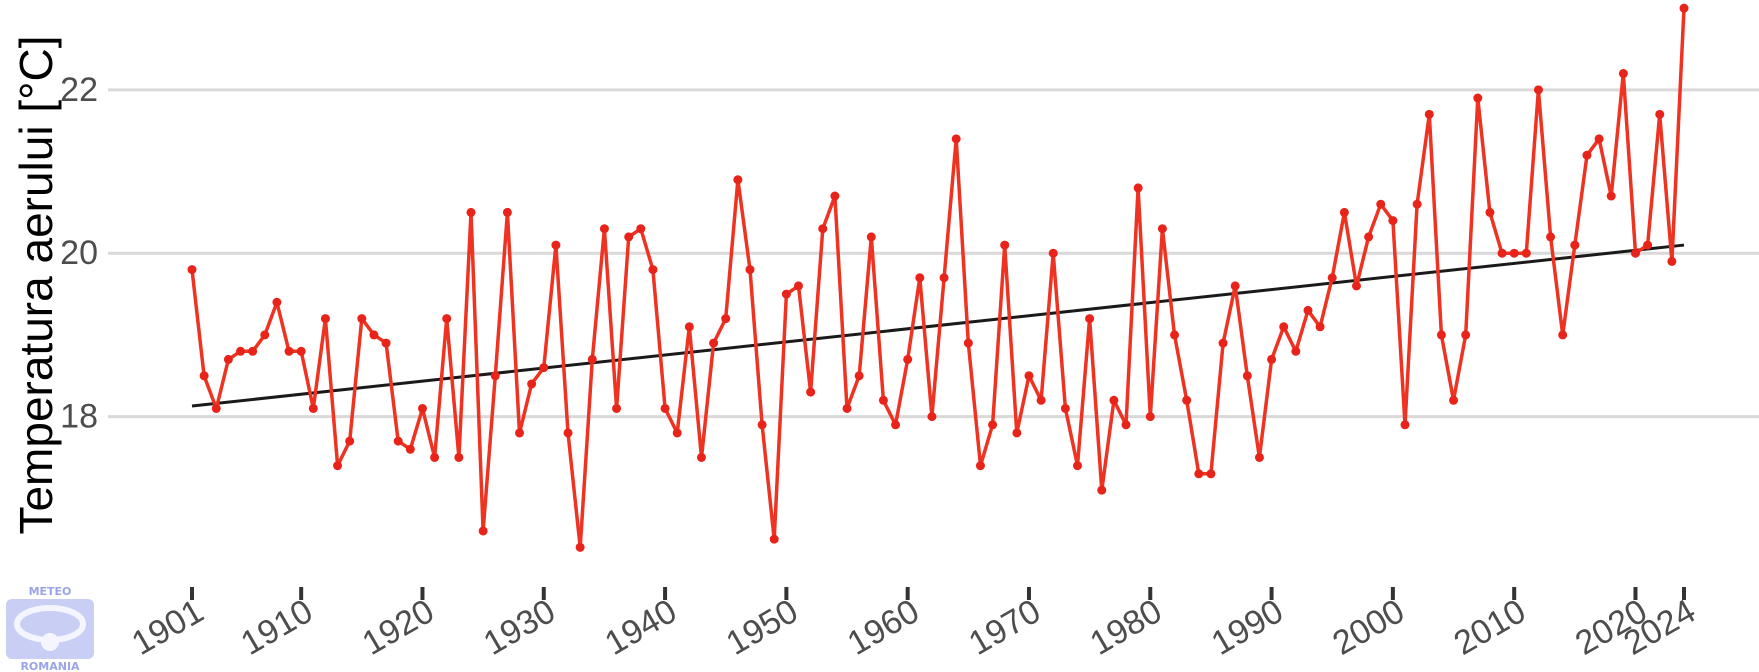 This screenshot has height=672, width=1759. Describe the element at coordinates (519, 627) in the screenshot. I see `x-tick-label-1930: 1930` at that location.